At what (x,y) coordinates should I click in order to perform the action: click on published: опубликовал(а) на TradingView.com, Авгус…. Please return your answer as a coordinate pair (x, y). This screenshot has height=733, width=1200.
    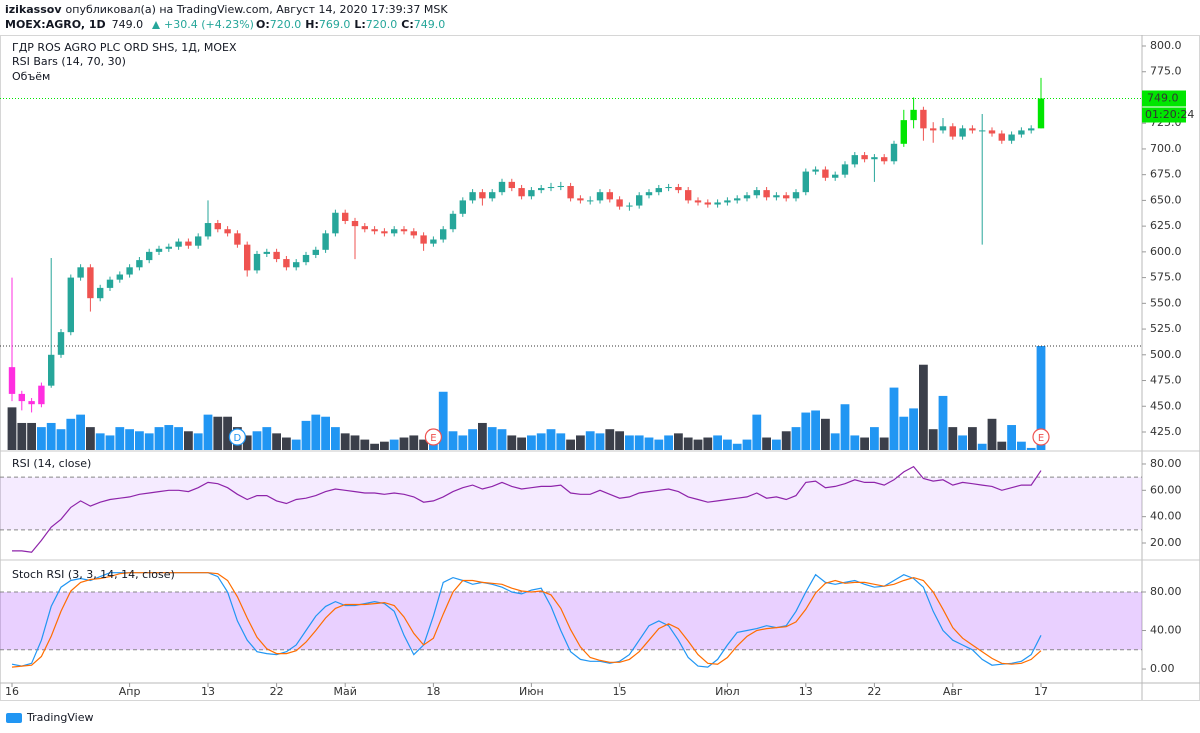
    Looking at the image, I should click on (257, 9).